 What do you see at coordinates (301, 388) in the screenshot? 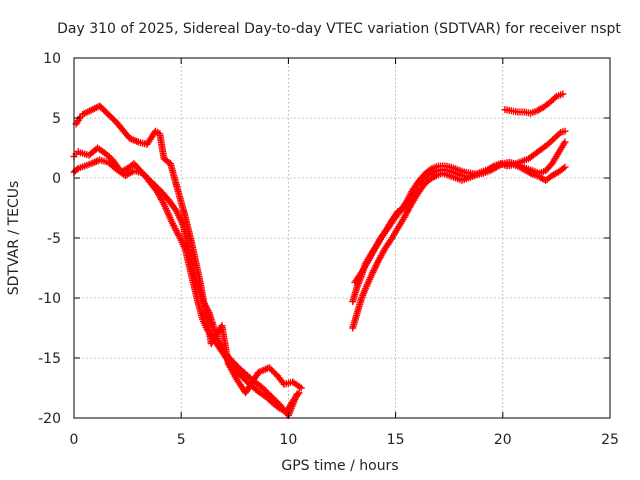
I see `data-point-arc-c` at bounding box center [301, 388].